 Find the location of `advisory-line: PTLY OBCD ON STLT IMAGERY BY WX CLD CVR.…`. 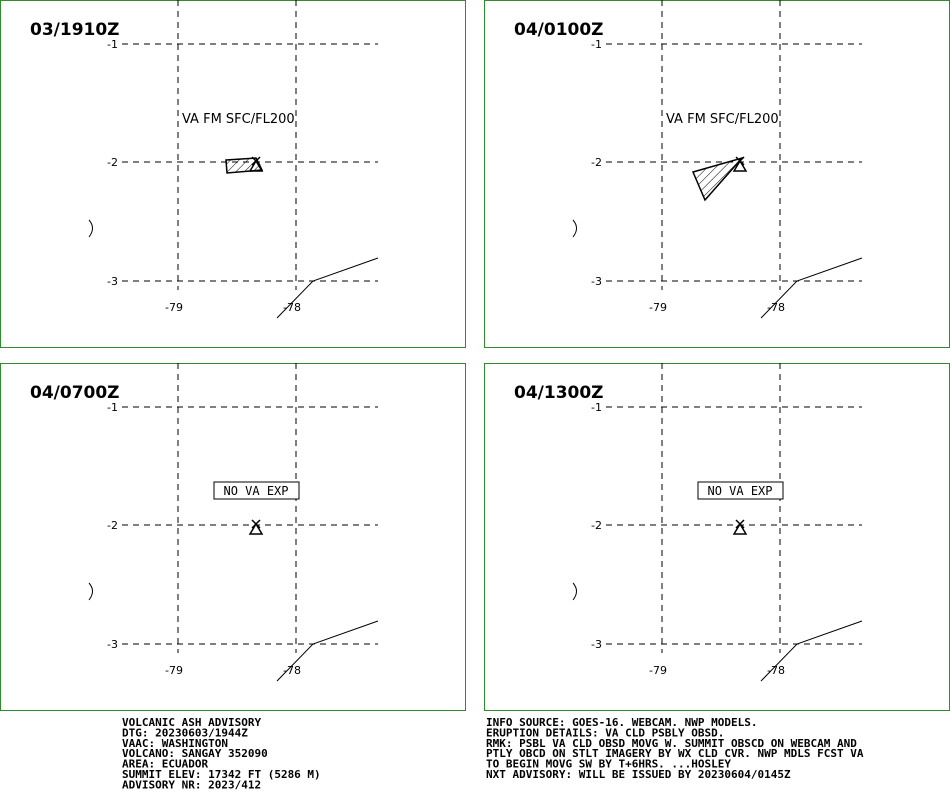

advisory-line: PTLY OBCD ON STLT IMAGERY BY WX CLD CVR.… is located at coordinates (675, 753).